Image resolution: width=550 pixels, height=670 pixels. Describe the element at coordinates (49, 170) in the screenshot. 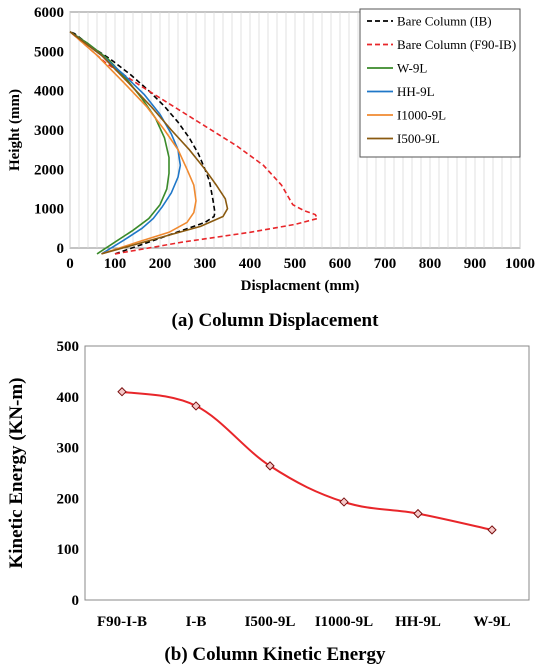

I see `y-tick-label: 2000` at that location.